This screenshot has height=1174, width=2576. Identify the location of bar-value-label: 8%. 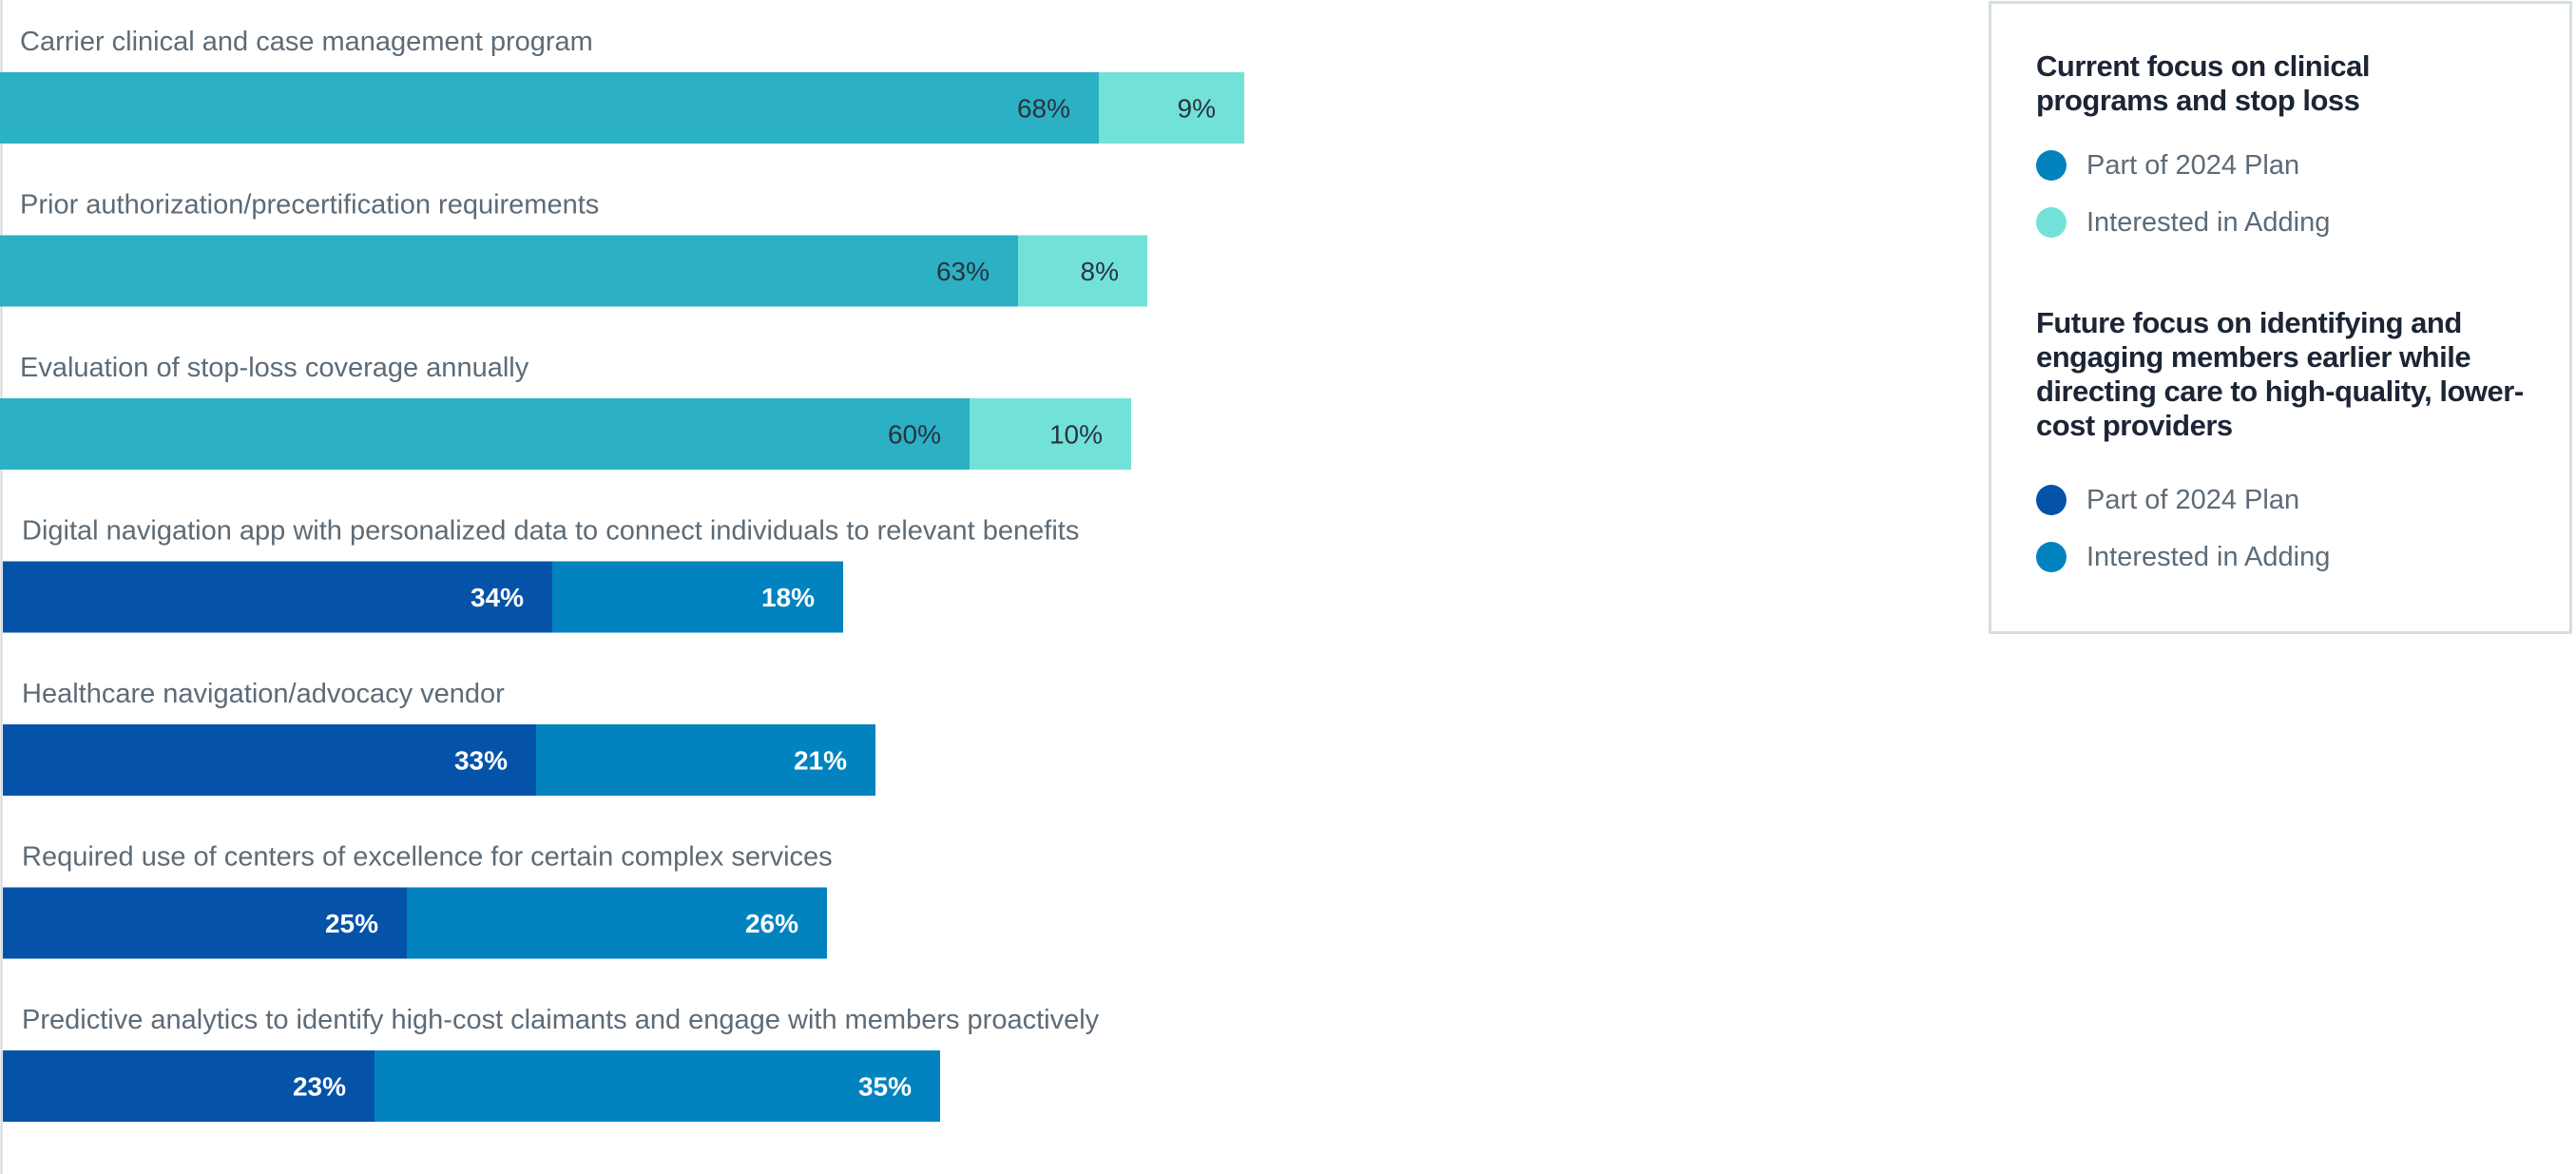
(1100, 271).